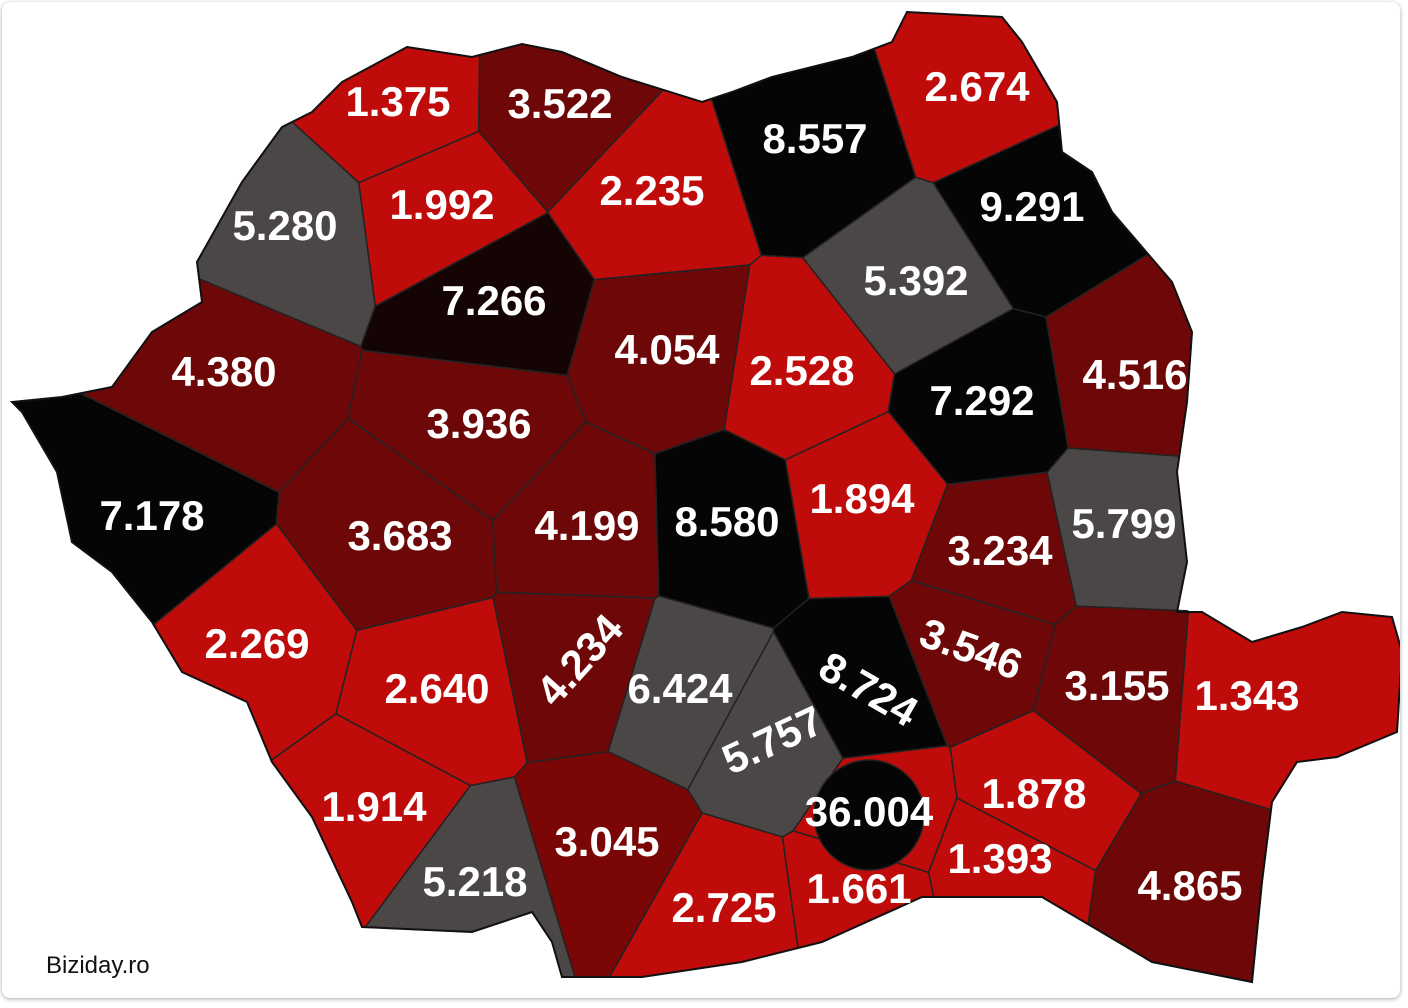  What do you see at coordinates (399, 535) in the screenshot?
I see `county-label: 3.683` at bounding box center [399, 535].